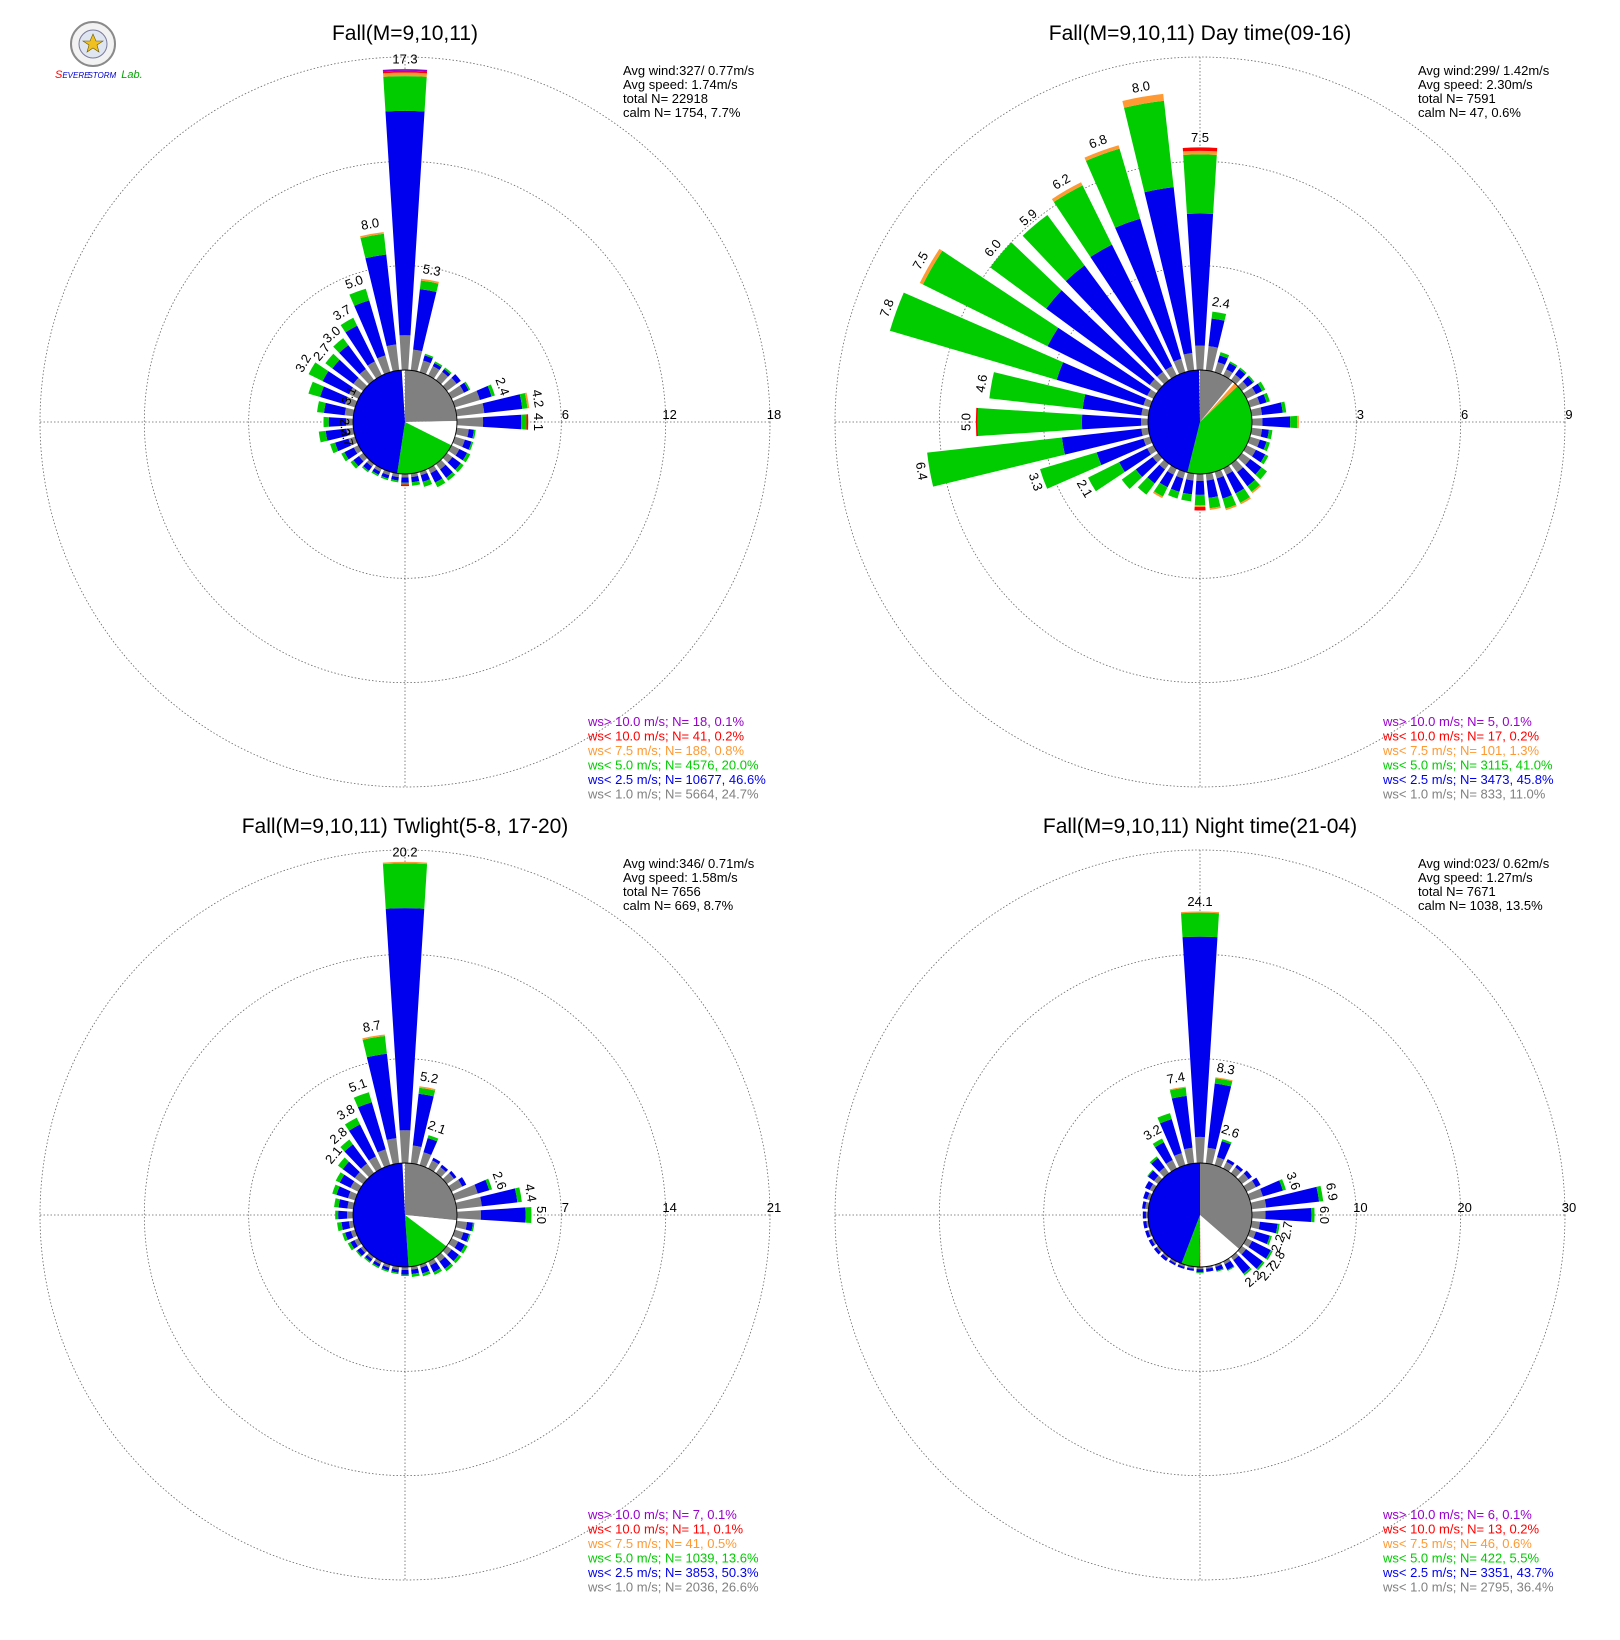 This screenshot has height=1640, width=1620. I want to click on pie-slice-lt10, so click(1200, 1241).